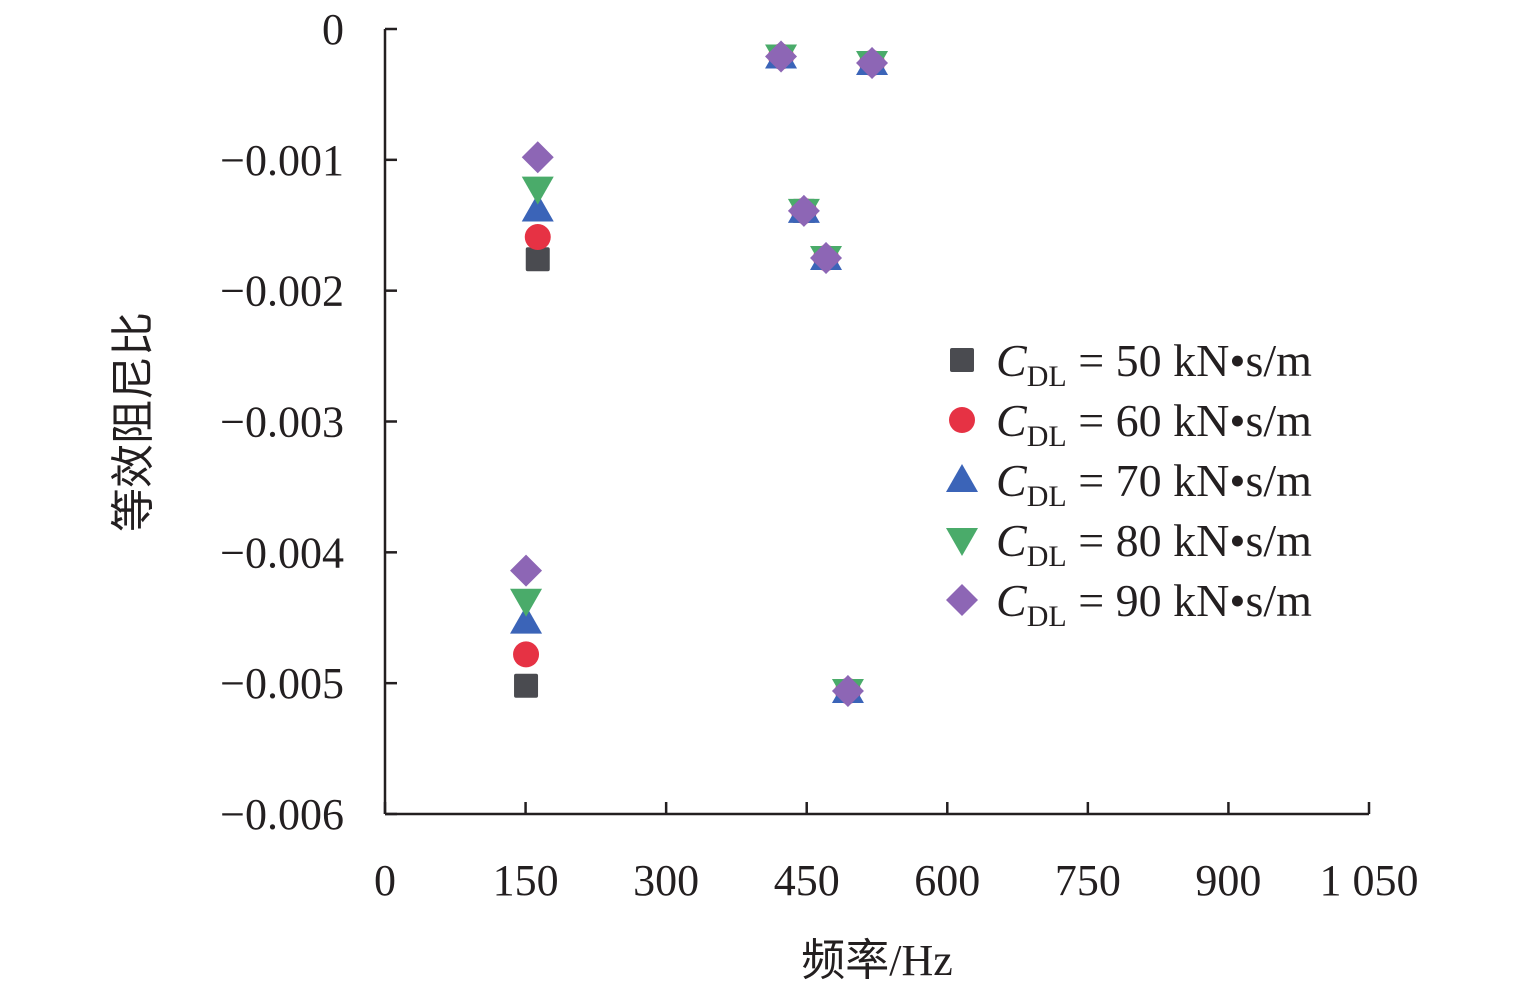 This screenshot has height=993, width=1535. I want to click on legend-item: CDL = 50 kN•s/m, so click(1131, 364).